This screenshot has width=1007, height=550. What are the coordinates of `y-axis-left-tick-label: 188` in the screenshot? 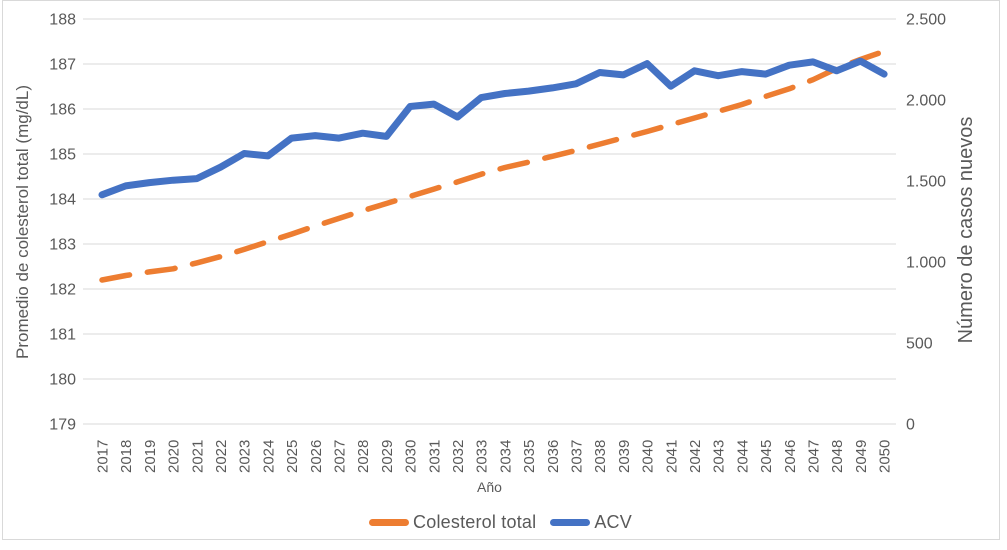 It's located at (62, 20).